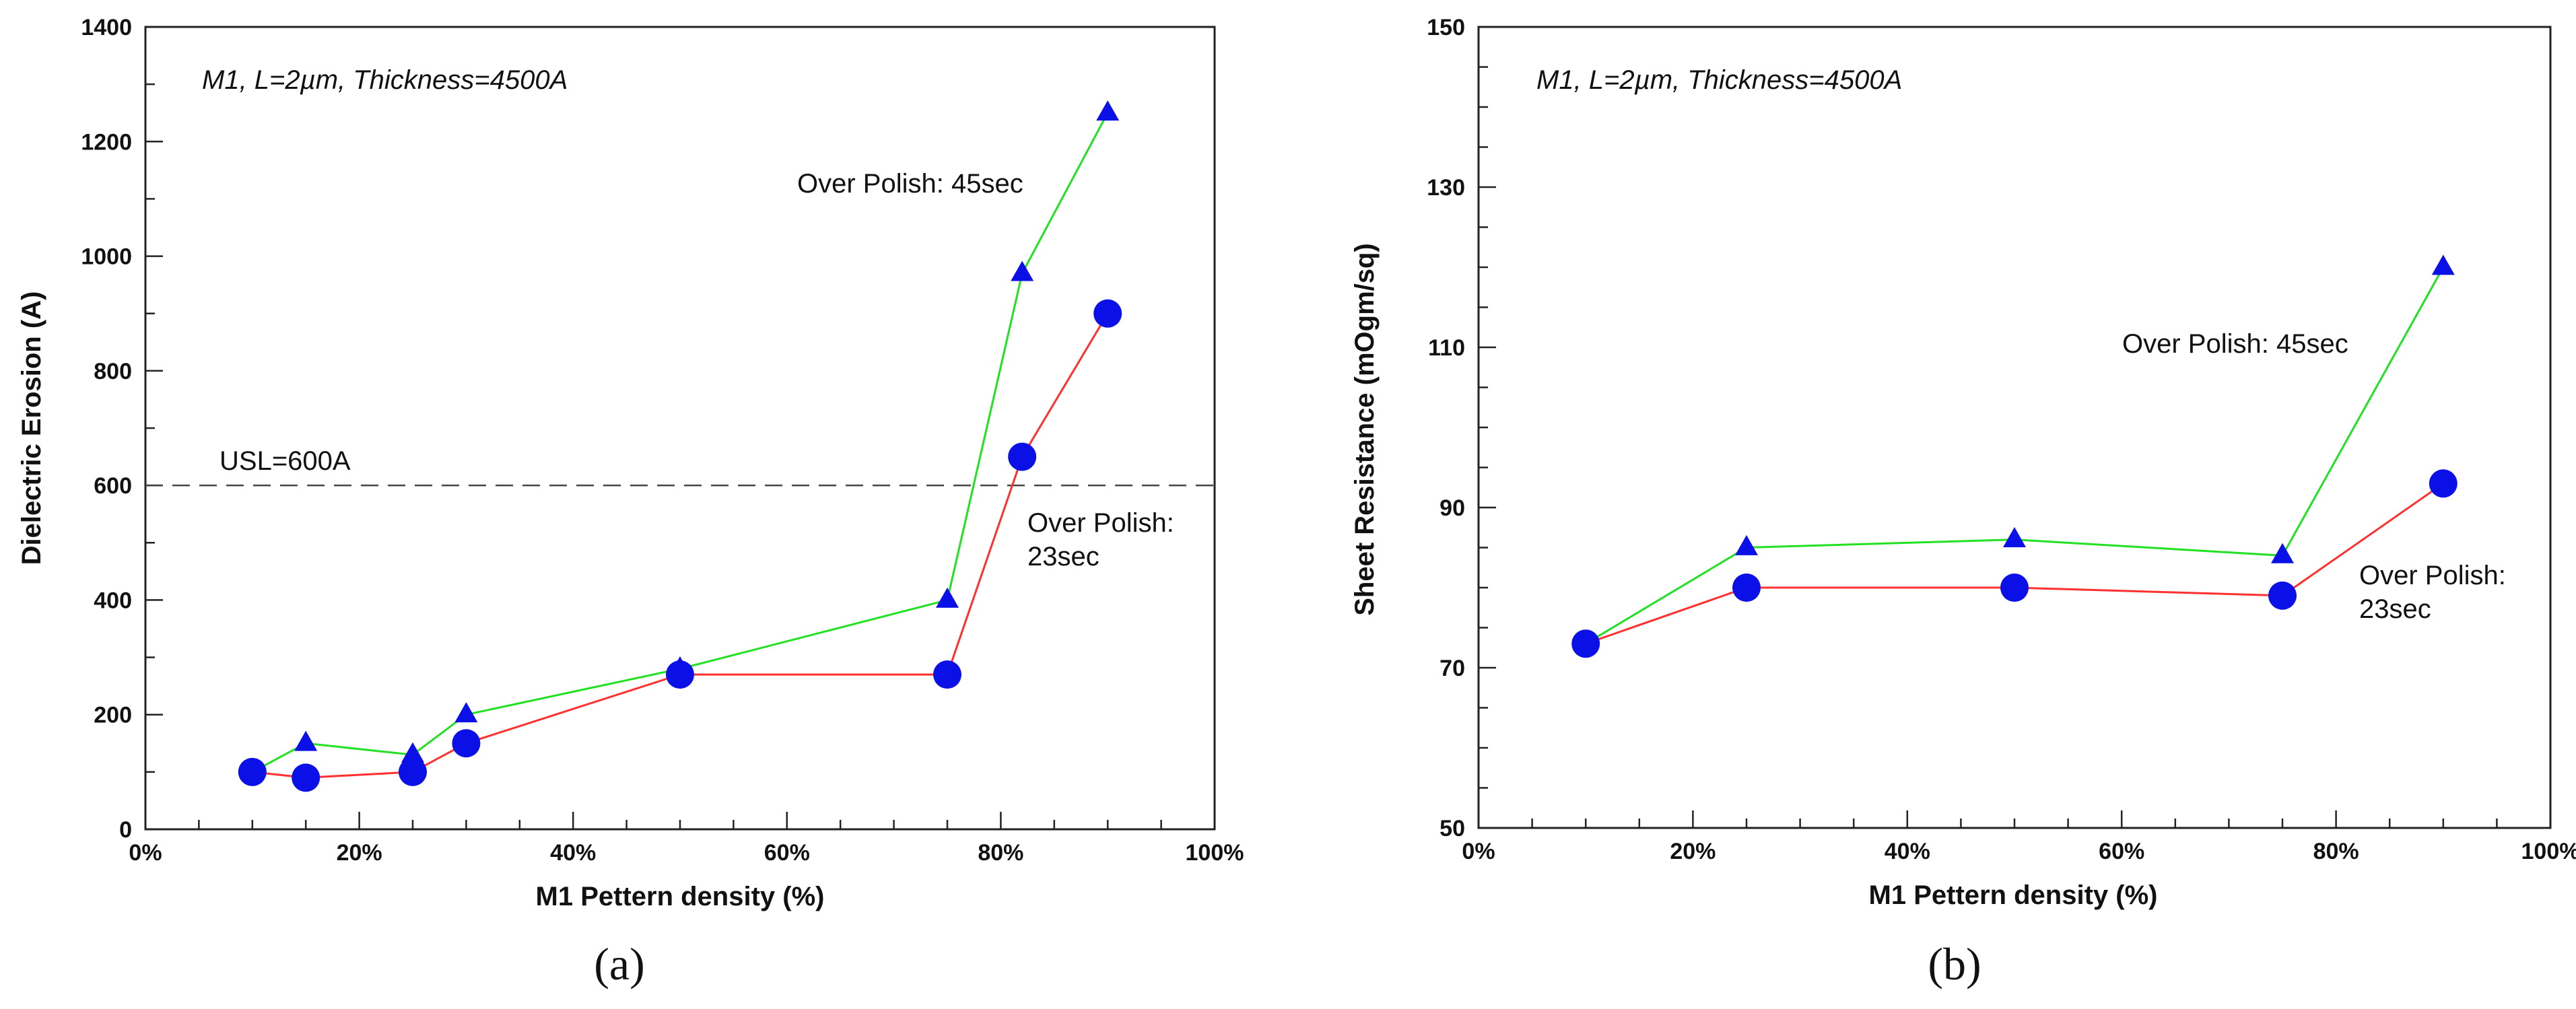 The width and height of the screenshot is (2576, 1009). What do you see at coordinates (1446, 188) in the screenshot?
I see `y-tick-label: 130` at bounding box center [1446, 188].